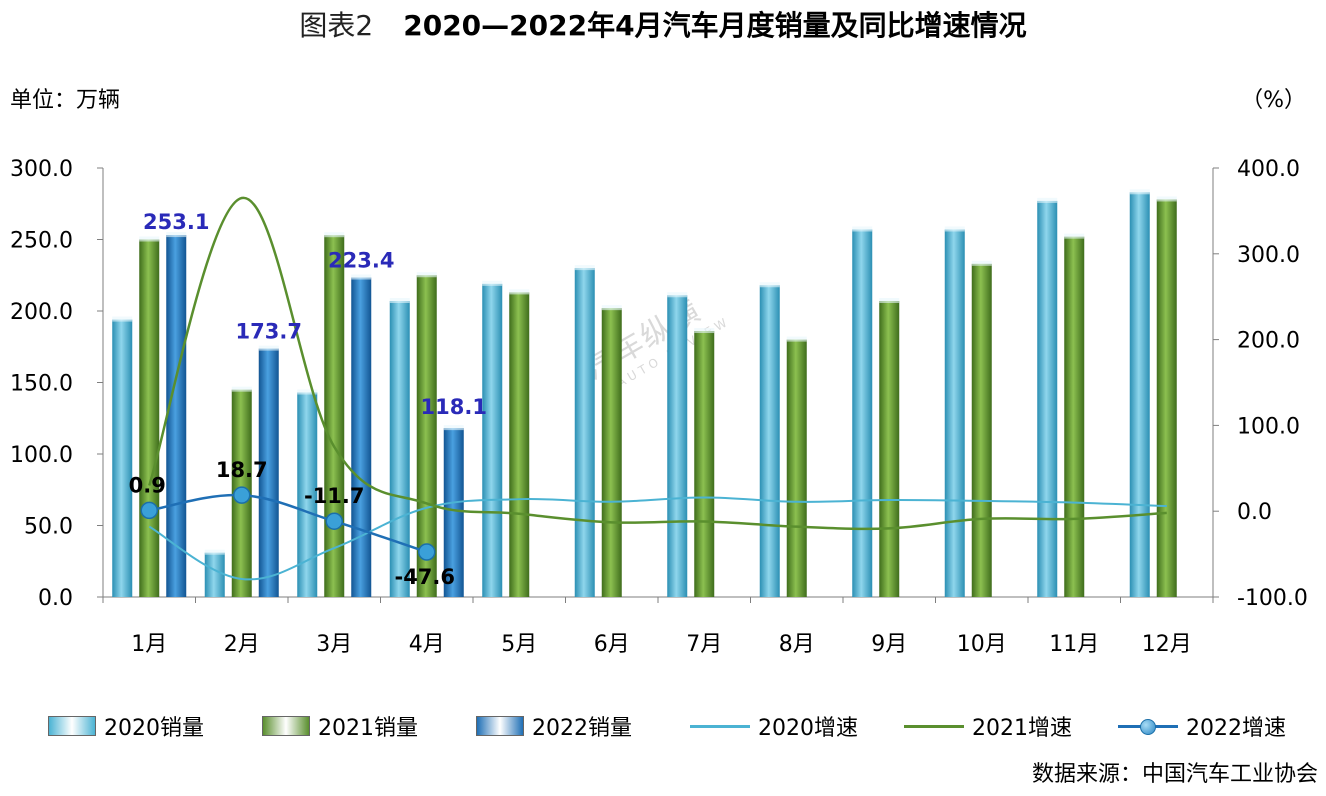 This screenshot has width=1326, height=796. I want to click on data-label-2022-sales: 173.7, so click(269, 332).